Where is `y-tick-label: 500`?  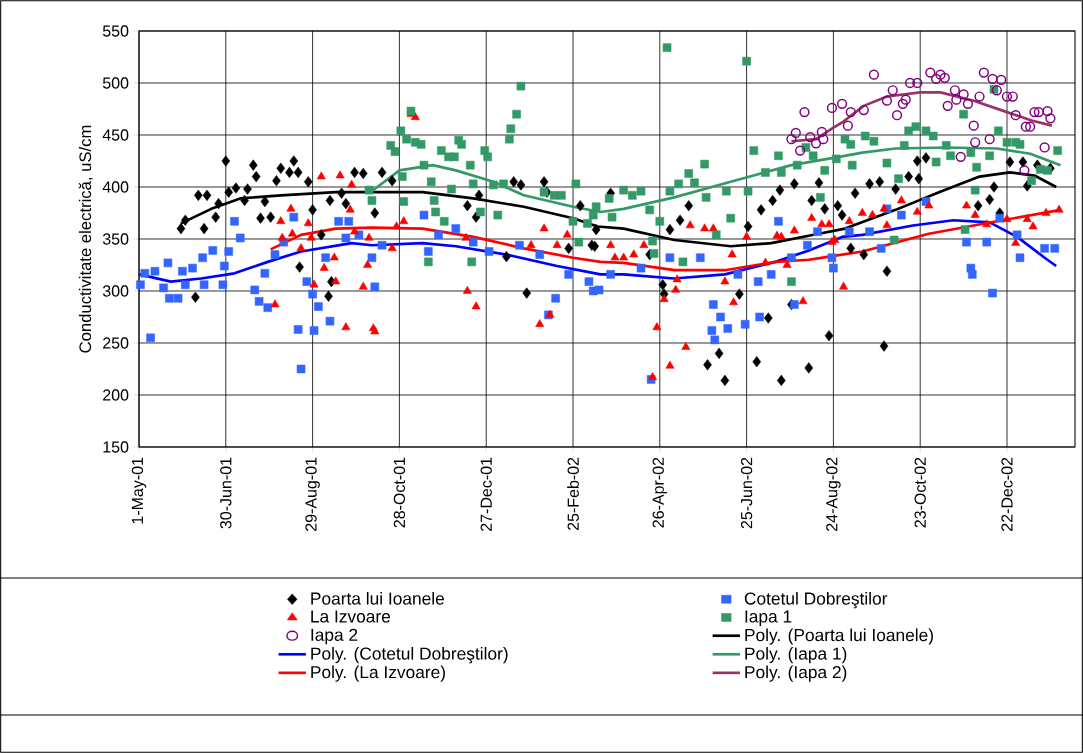
y-tick-label: 500 is located at coordinates (115, 83).